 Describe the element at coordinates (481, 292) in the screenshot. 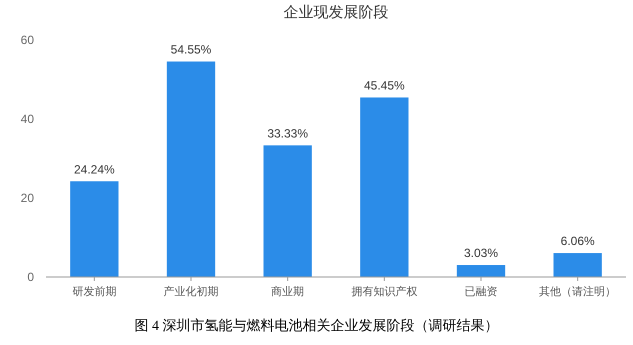

I see `x-tick-label: 已融资` at that location.